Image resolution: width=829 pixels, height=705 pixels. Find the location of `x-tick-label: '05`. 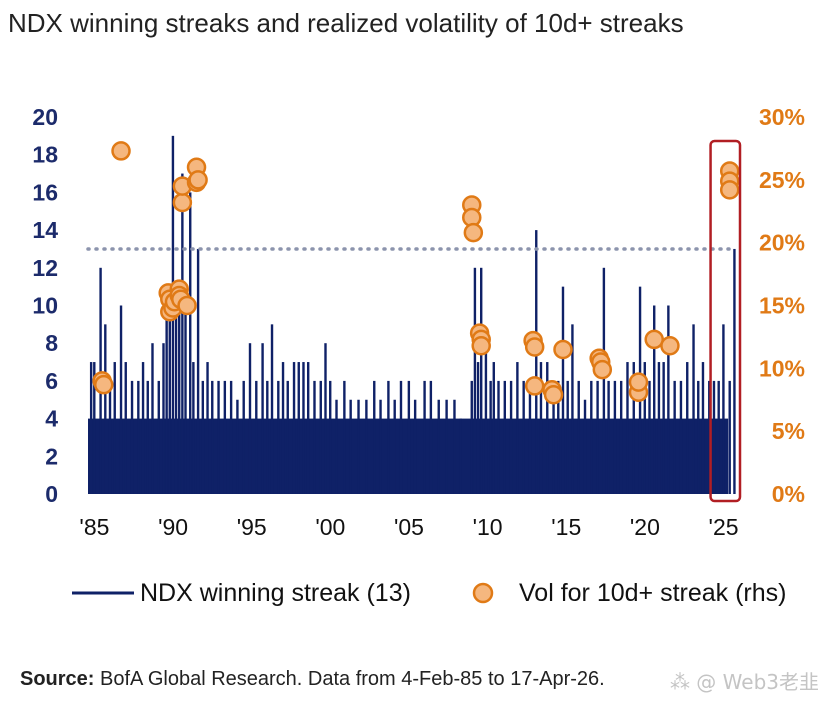

x-tick-label: '05 is located at coordinates (409, 527).